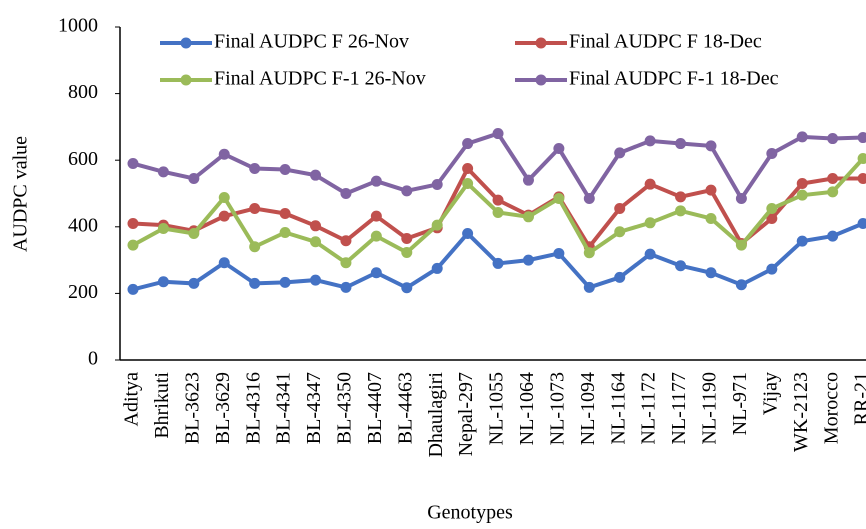 This screenshot has height=529, width=866. I want to click on x-tick-label: WK-2123, so click(801, 412).